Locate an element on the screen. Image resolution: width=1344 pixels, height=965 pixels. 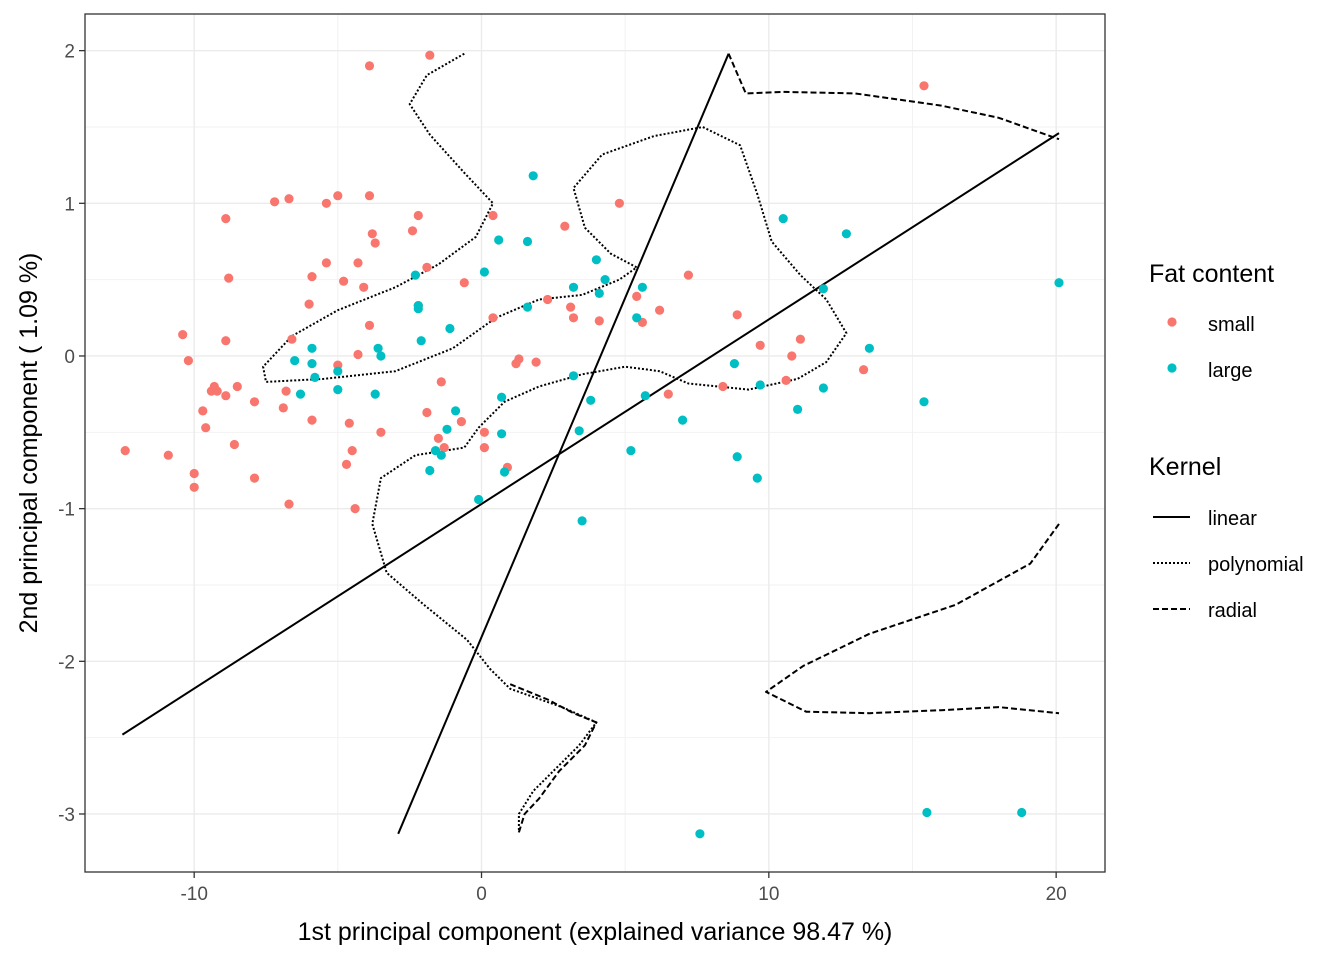
legend-kernel-items: linear polynomial radial is located at coordinates (1228, 565).